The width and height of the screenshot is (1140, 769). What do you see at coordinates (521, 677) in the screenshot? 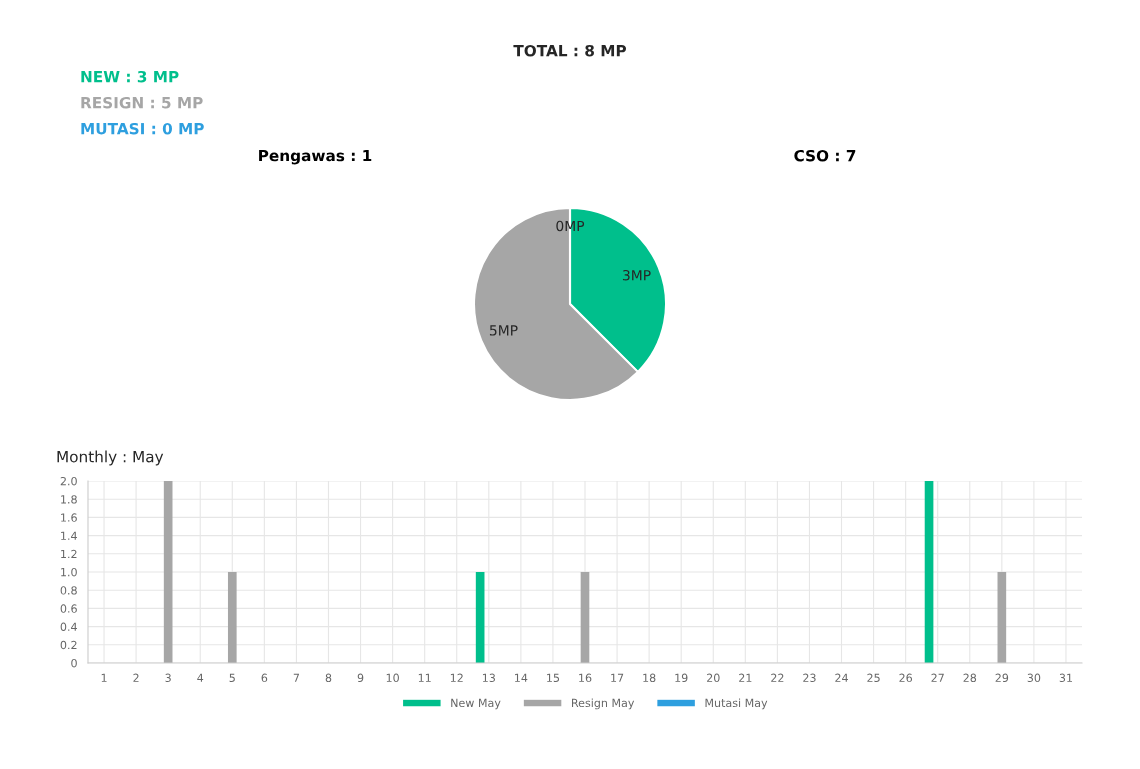
I see `x-tick-label: 14` at bounding box center [521, 677].